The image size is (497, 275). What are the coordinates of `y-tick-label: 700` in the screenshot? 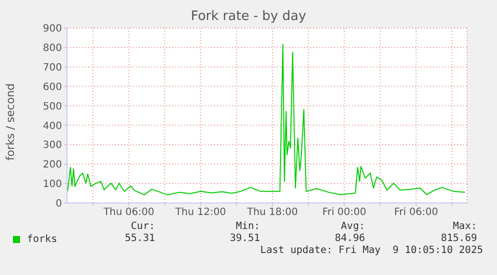 It's located at (52, 68).